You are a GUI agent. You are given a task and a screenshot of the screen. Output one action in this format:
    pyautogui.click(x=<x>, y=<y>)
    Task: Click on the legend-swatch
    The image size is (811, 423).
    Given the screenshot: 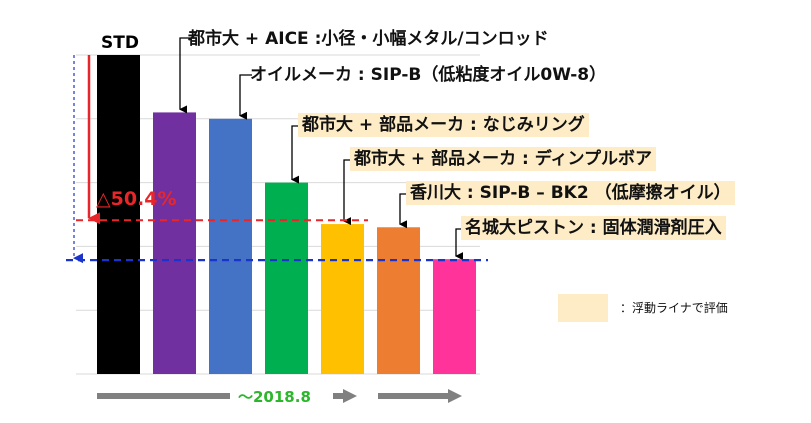 What is the action you would take?
    pyautogui.click(x=583, y=308)
    